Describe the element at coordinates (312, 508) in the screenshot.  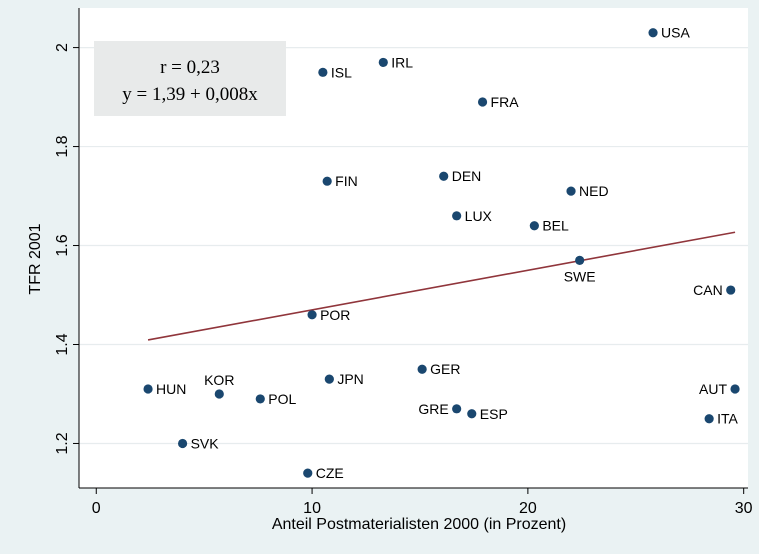
I see `x-tick-label: 10` at that location.